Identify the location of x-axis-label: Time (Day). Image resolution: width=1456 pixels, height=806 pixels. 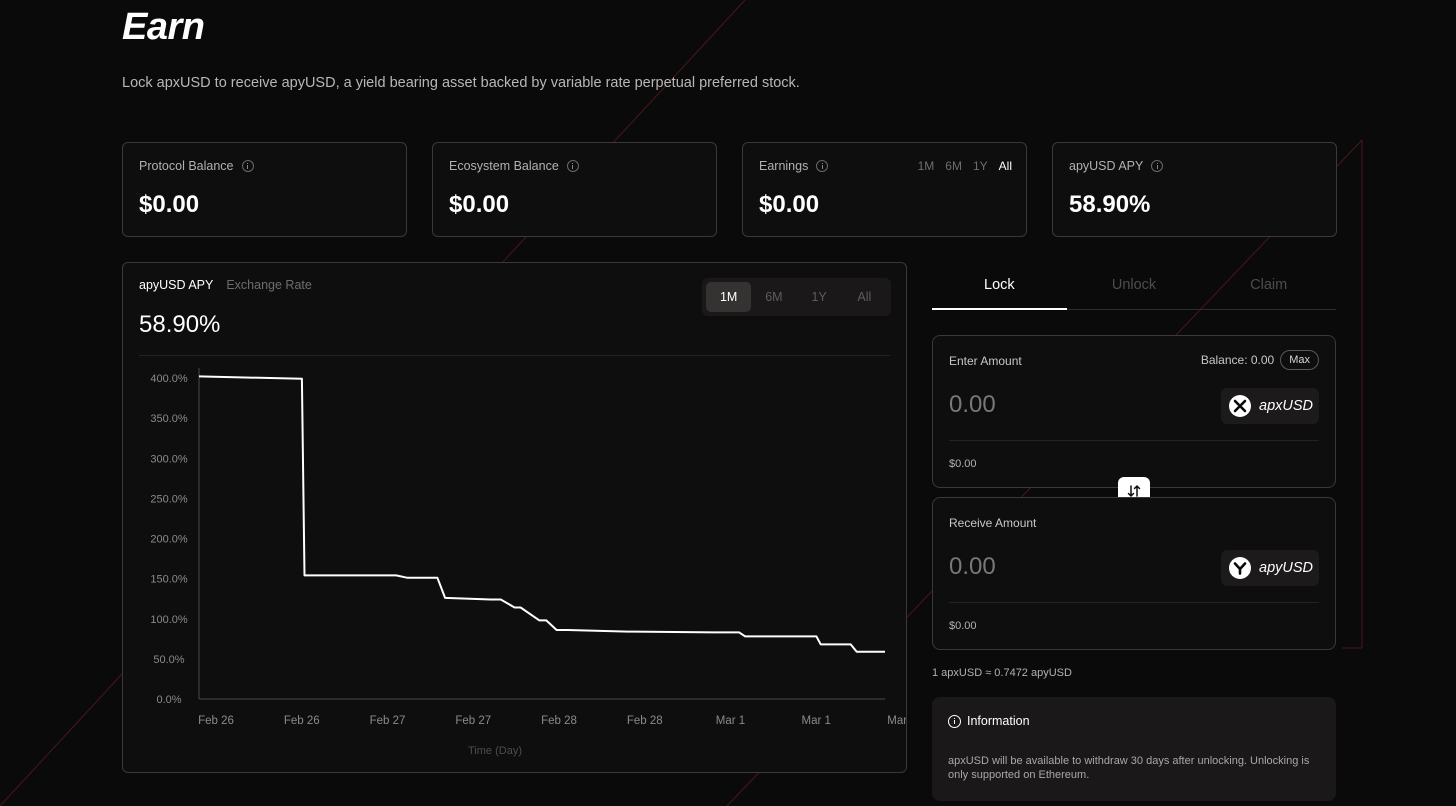
(495, 751).